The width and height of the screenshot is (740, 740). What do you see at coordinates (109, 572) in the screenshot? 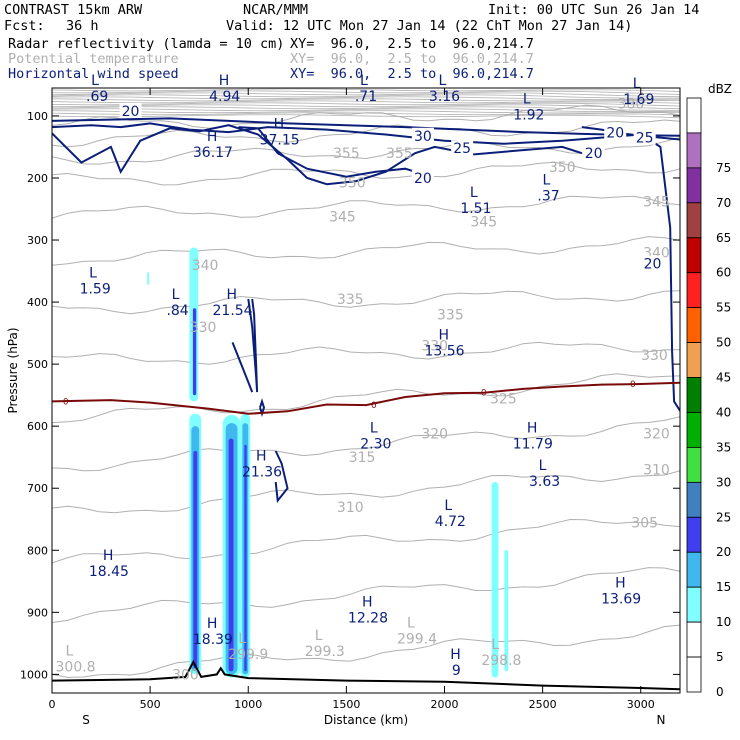
I see `wind-extremum-value: 18.45` at bounding box center [109, 572].